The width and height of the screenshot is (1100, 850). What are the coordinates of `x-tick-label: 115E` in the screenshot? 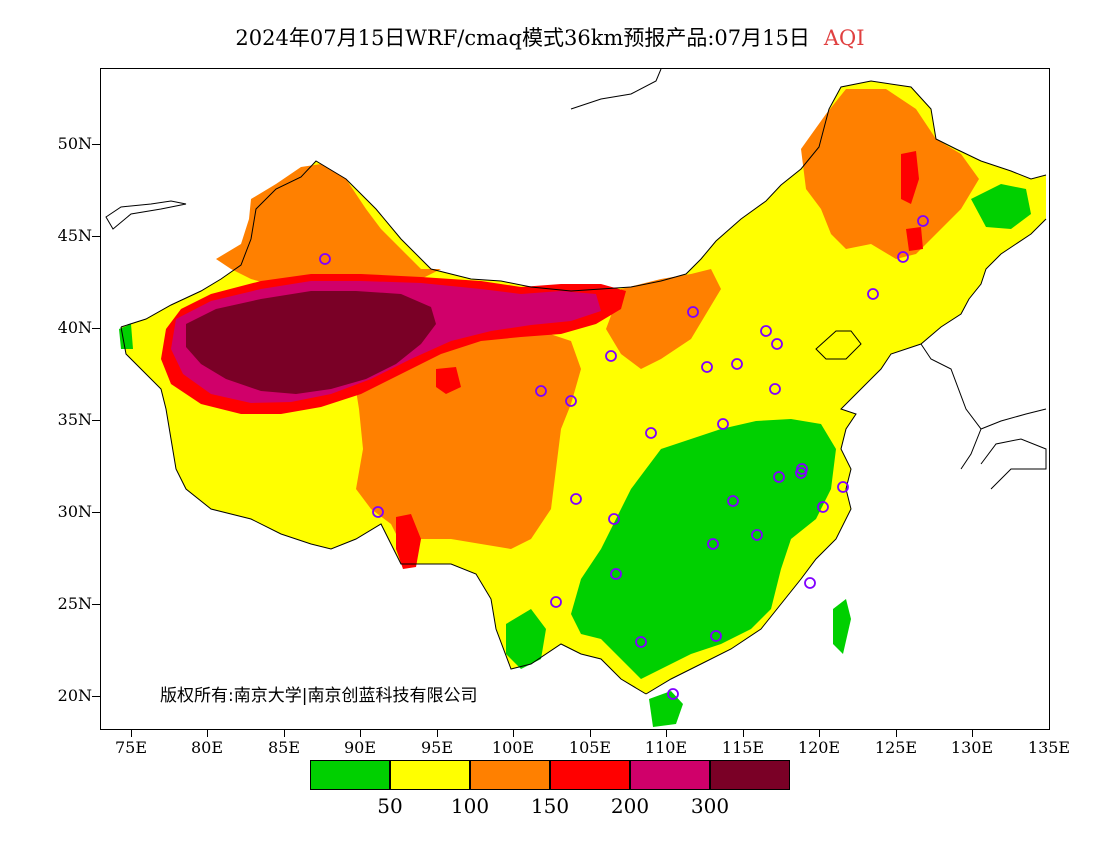 It's located at (743, 747).